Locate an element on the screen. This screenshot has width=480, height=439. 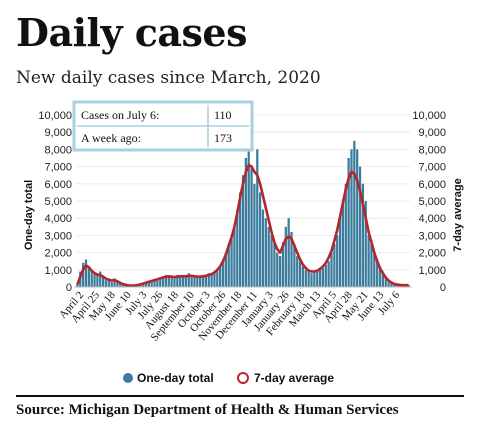
page-subtitle: New daily cases since March, 2020 is located at coordinates (168, 78).